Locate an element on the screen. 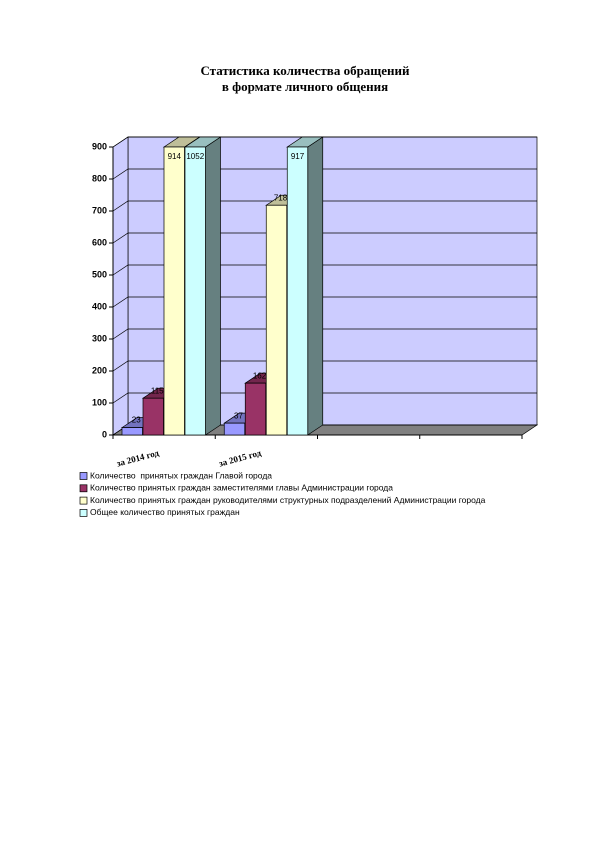  y-tick-label: 900 is located at coordinates (99, 146).